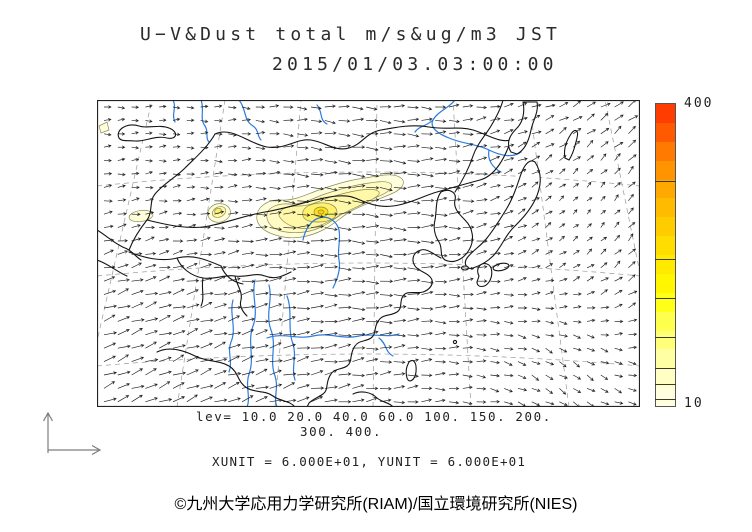 The image size is (752, 532). What do you see at coordinates (455, 342) in the screenshot?
I see `small-island` at bounding box center [455, 342].